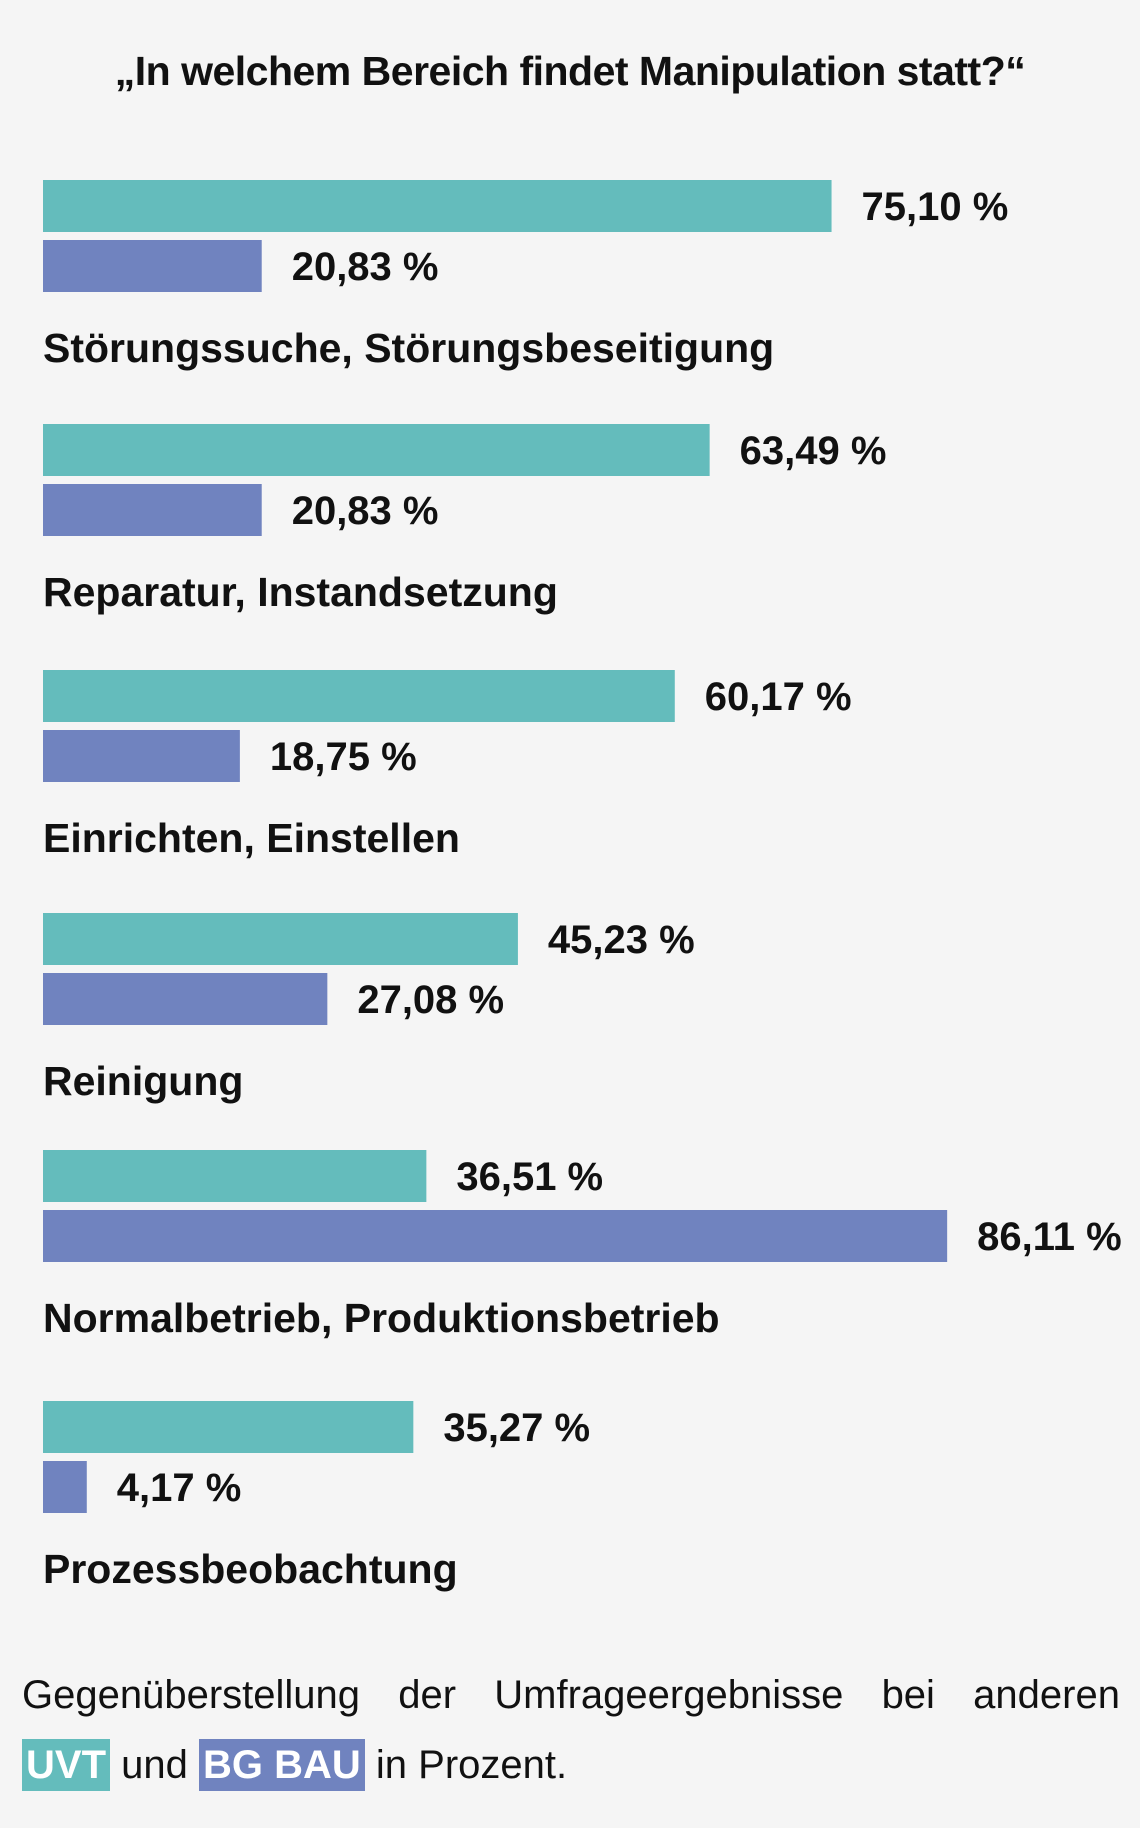 This screenshot has height=1828, width=1140. Describe the element at coordinates (365, 267) in the screenshot. I see `bar-value-label-bgbau-0: 20,83 %` at that location.